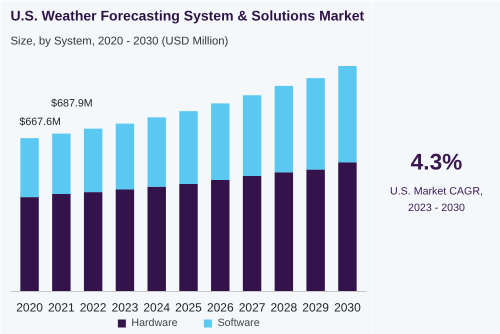 The height and width of the screenshot is (334, 500). Describe the element at coordinates (220, 307) in the screenshot. I see `x-tick-label: 2026` at that location.